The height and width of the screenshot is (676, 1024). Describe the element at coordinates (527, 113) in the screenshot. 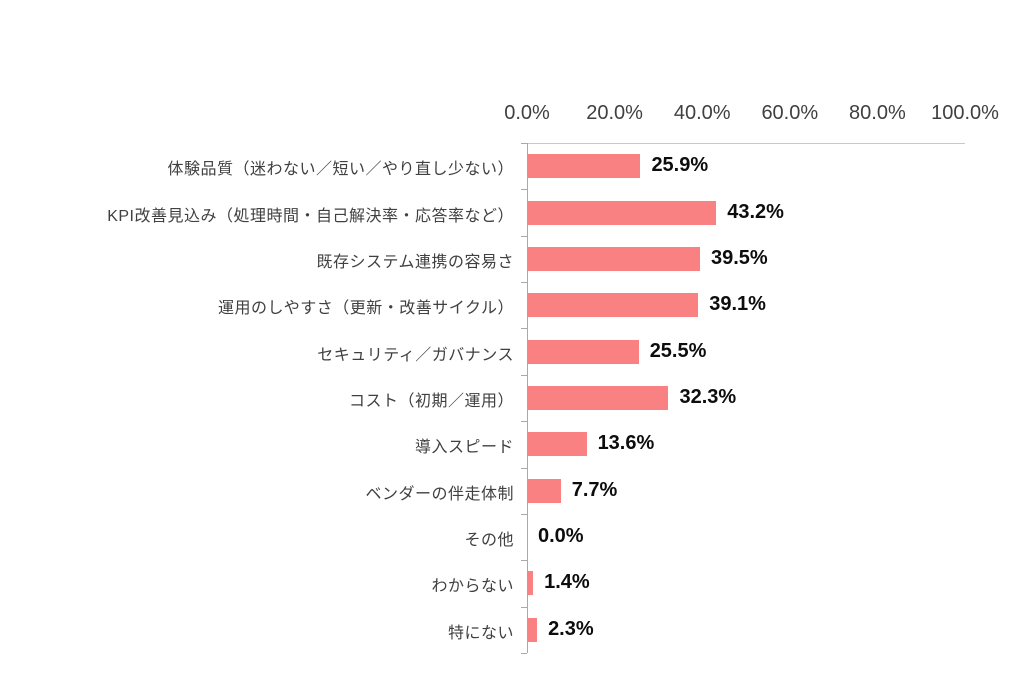

I see `x-axis-tick-label: 0.0%` at that location.